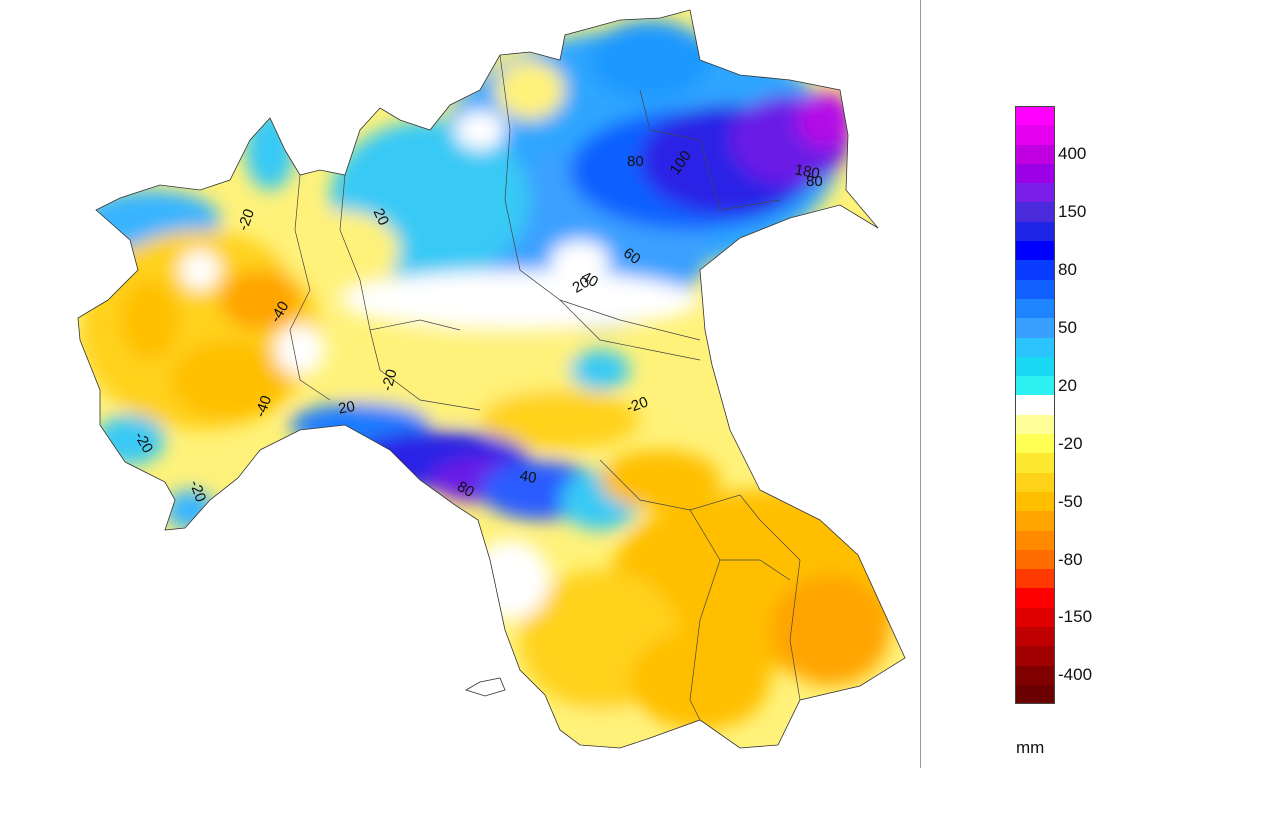 The image size is (1280, 827). Describe the element at coordinates (1067, 327) in the screenshot. I see `legend-tick-label: 50` at that location.